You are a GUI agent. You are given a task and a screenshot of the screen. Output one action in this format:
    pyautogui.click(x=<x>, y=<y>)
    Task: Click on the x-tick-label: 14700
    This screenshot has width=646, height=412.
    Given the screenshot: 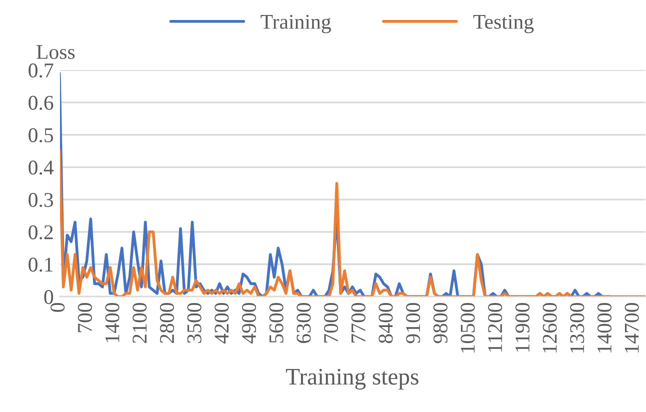 What is the action you would take?
    pyautogui.click(x=631, y=327)
    